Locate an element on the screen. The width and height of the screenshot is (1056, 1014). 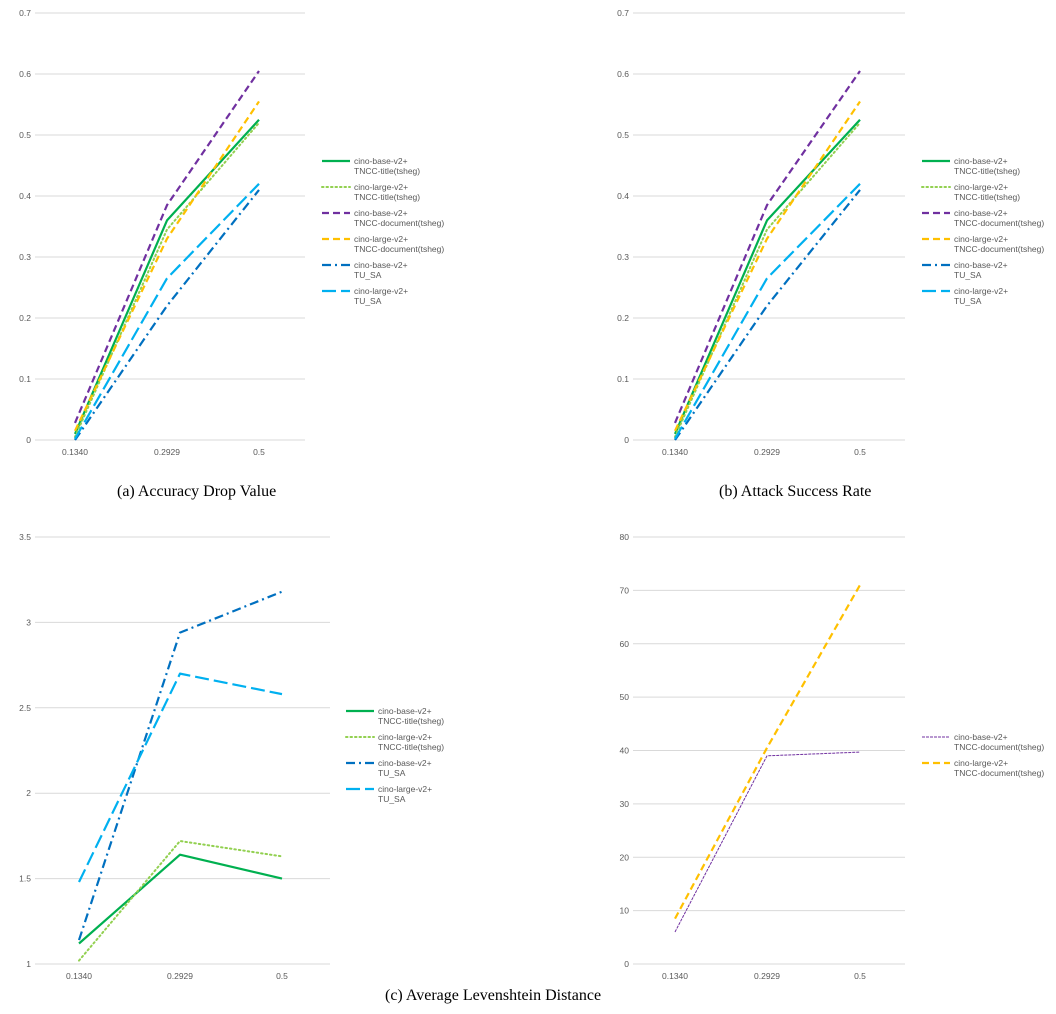
y-tick-label: 1 is located at coordinates (28, 964).